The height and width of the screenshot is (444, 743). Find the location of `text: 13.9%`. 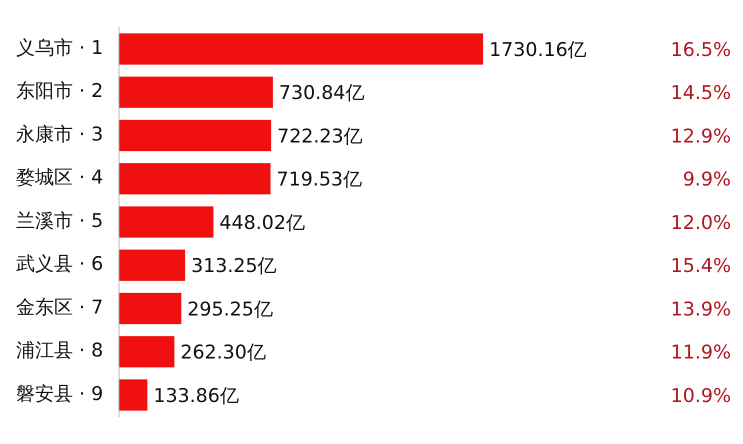

text: 13.9% is located at coordinates (700, 309).